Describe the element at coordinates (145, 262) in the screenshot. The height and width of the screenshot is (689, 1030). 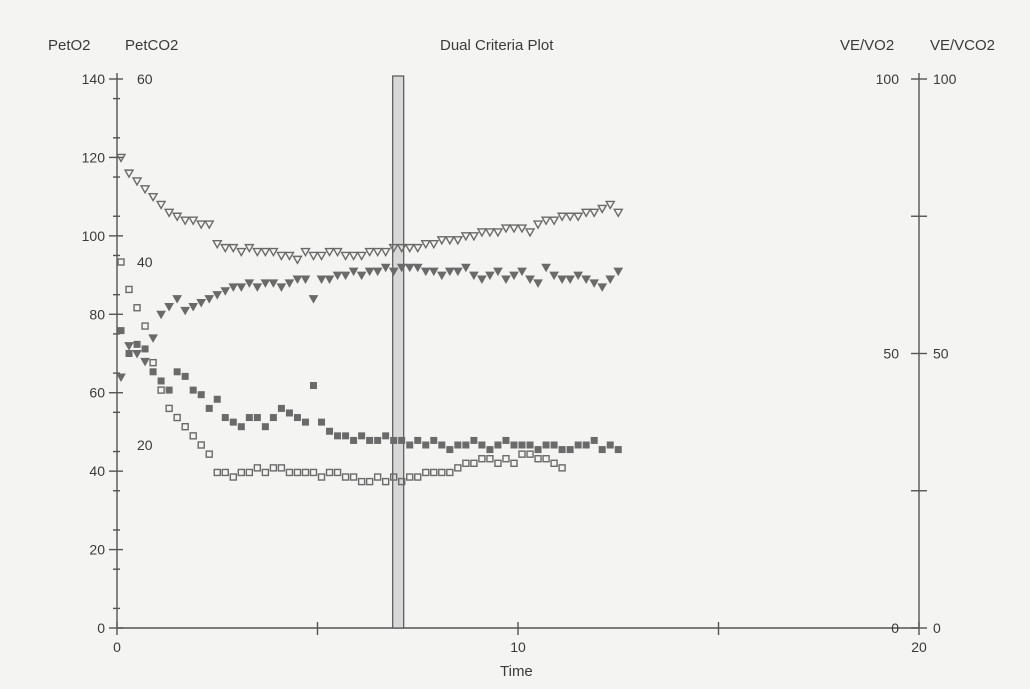
I see `petco2-tick-label: 40` at that location.